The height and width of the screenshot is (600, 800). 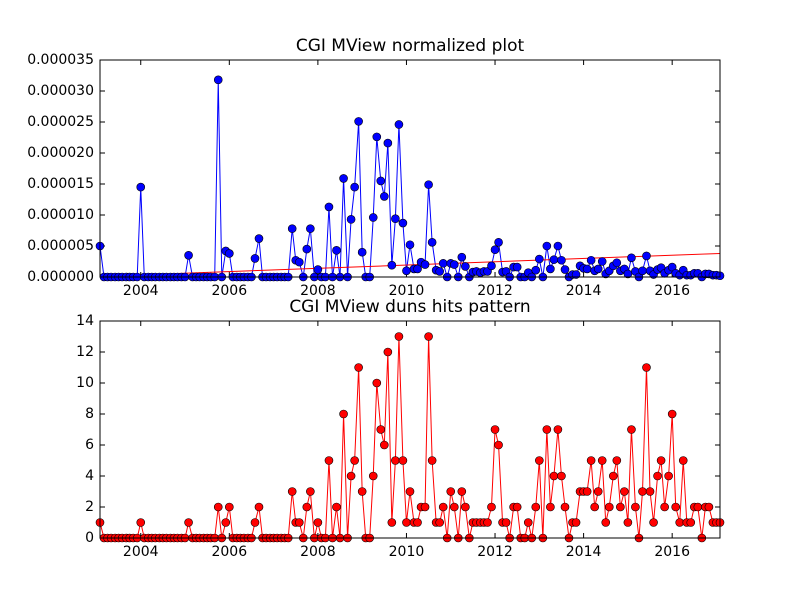 I want to click on x-tick-label: 2010, so click(x=407, y=291).